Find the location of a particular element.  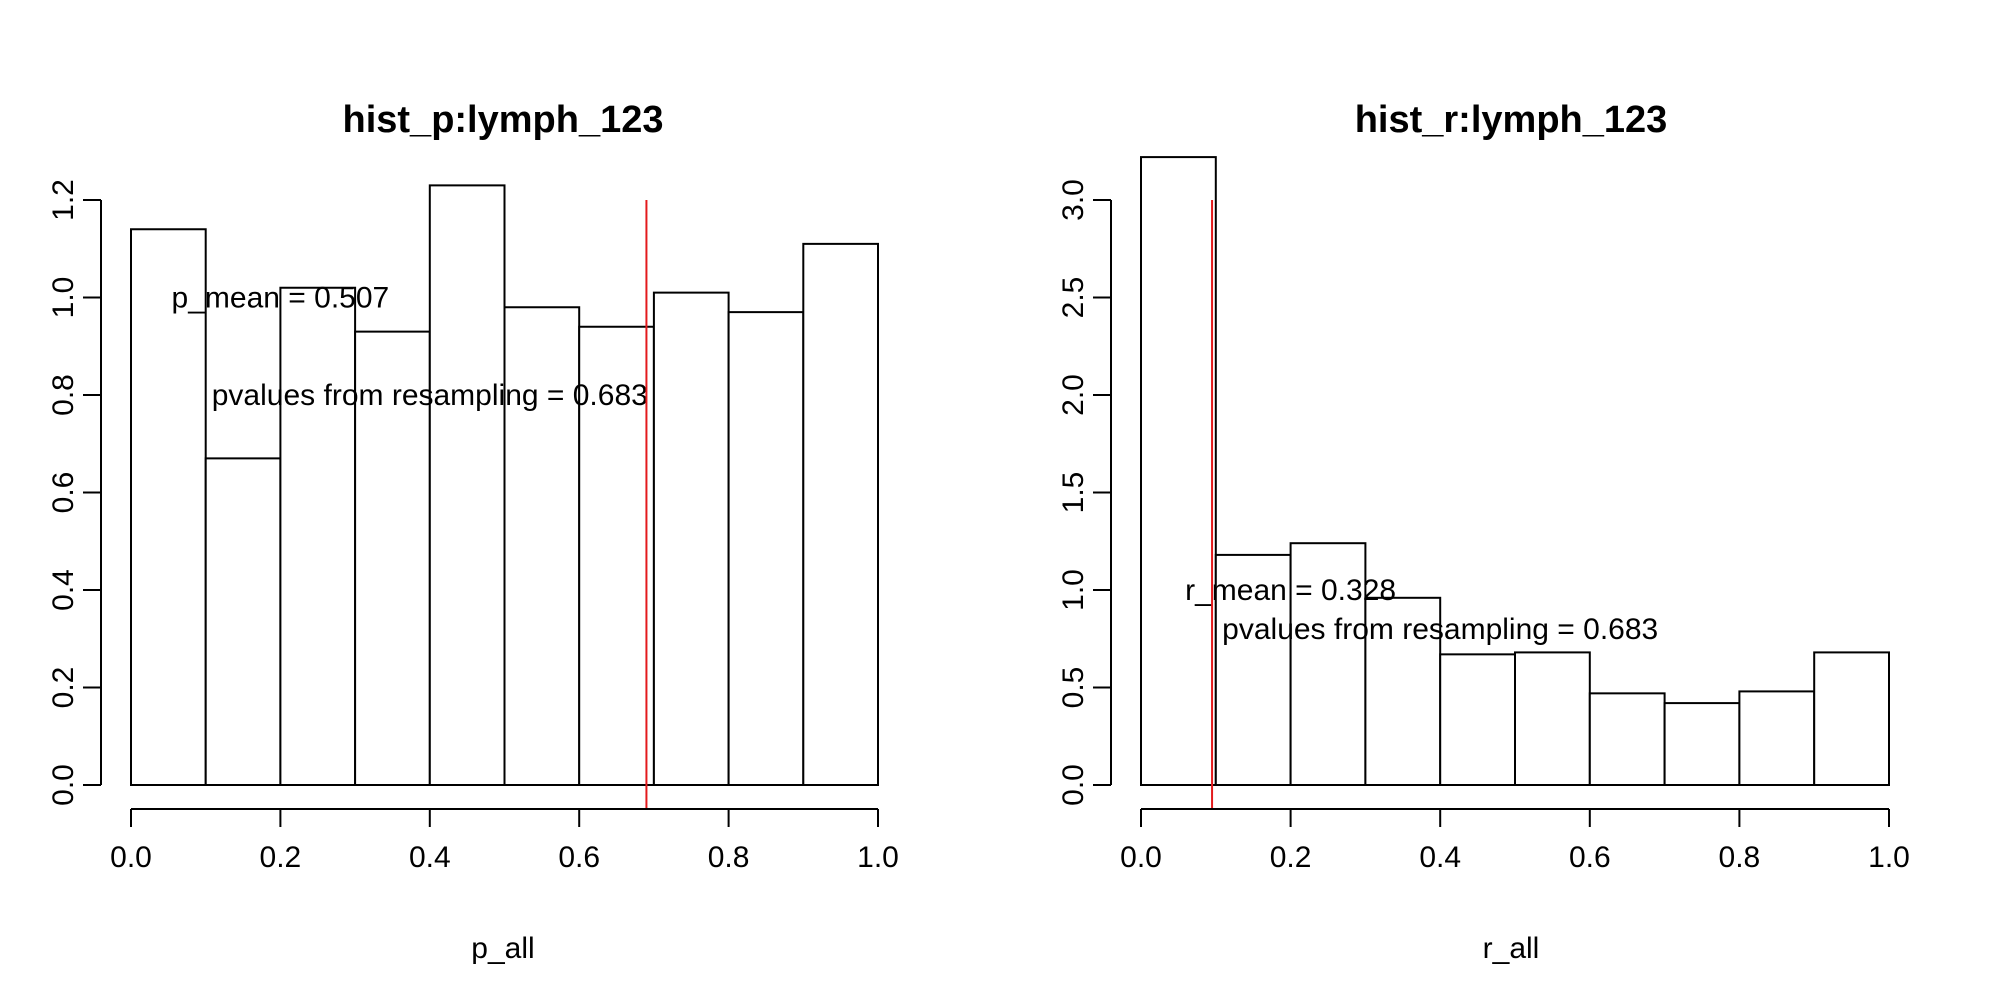

y-tick-label: 2.5 is located at coordinates (1073, 298).